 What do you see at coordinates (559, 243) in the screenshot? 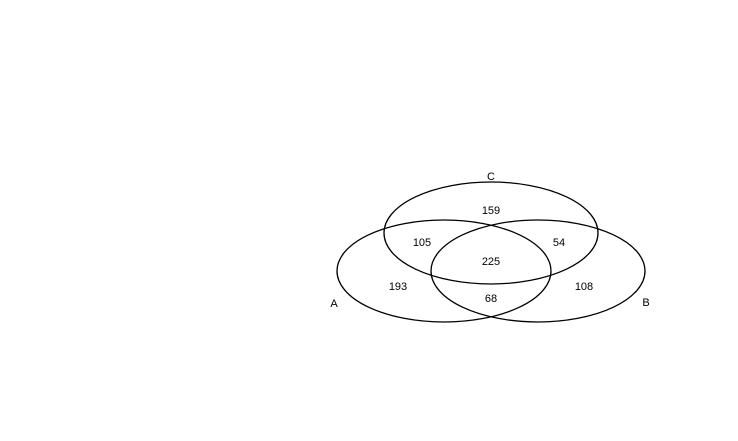
I see `region-b-c-count: 54` at bounding box center [559, 243].